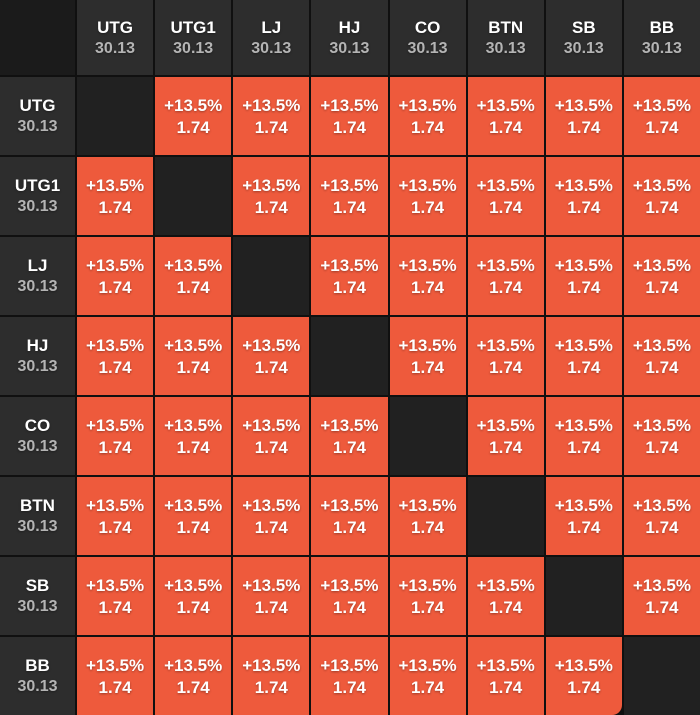  What do you see at coordinates (661, 596) in the screenshot?
I see `matrix-cell-SB-vs-BB: +13.5% 1.74` at bounding box center [661, 596].